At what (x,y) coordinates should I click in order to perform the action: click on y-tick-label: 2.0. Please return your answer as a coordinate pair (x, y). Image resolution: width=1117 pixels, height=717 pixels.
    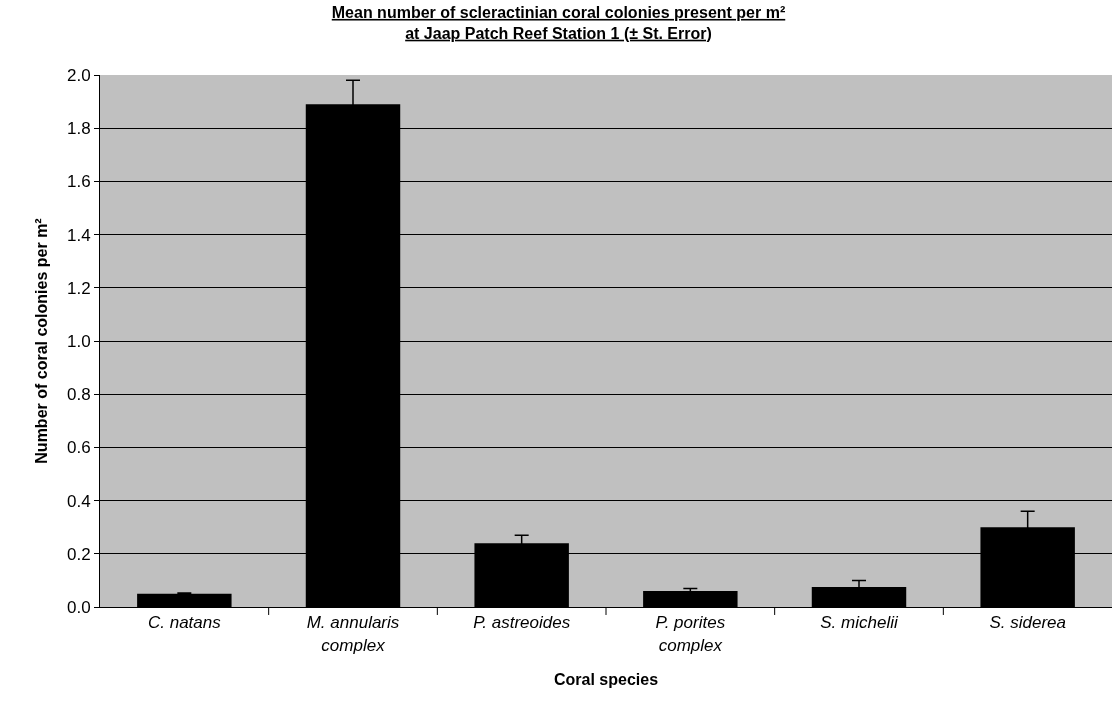
    Looking at the image, I should click on (78, 75).